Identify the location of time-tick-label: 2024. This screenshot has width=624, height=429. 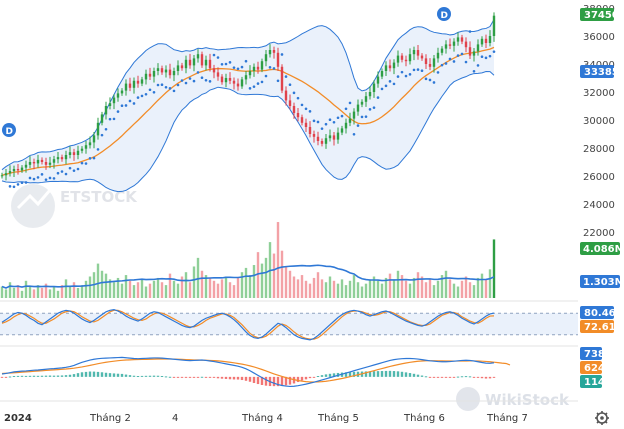
(18, 418).